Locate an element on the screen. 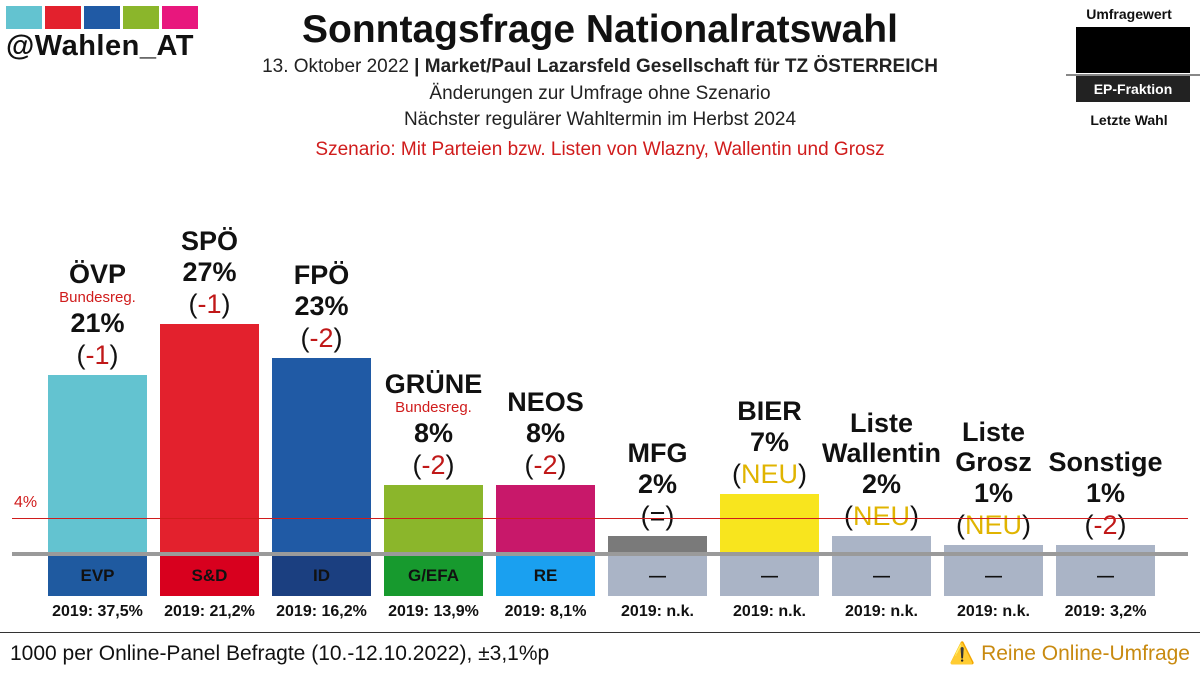 This screenshot has height=676, width=1200. chart-baseline is located at coordinates (600, 554).